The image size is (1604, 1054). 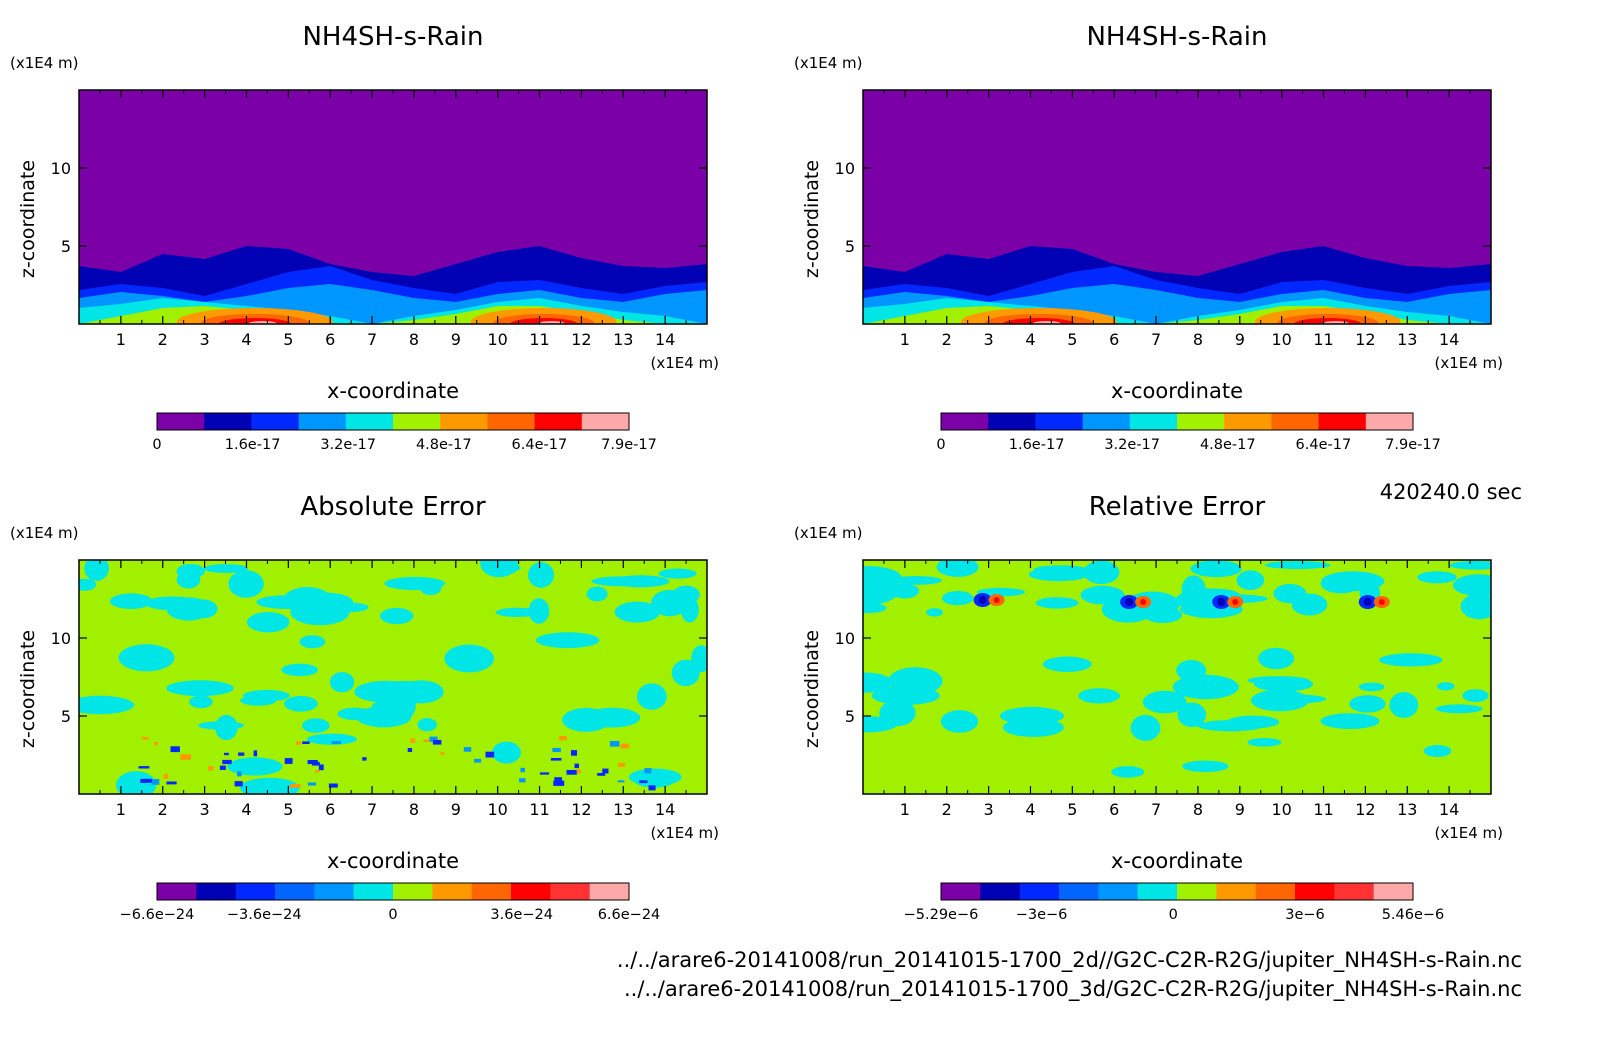 I want to click on x-tick-label: 9, so click(x=456, y=339).